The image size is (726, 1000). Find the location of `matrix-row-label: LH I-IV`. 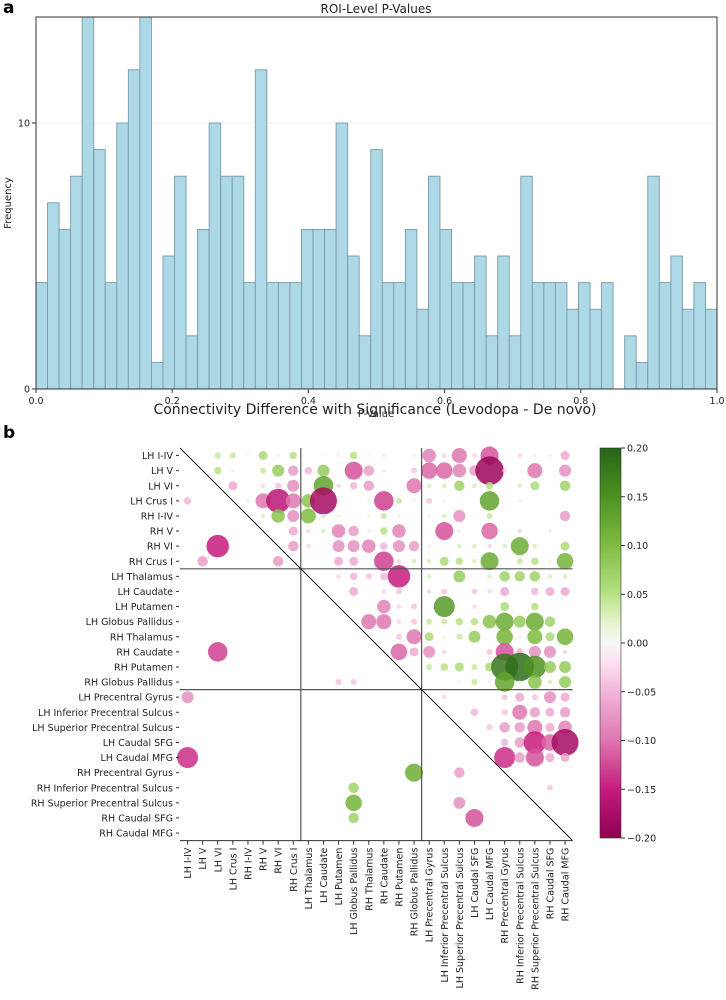

matrix-row-label: LH I-IV is located at coordinates (157, 456).